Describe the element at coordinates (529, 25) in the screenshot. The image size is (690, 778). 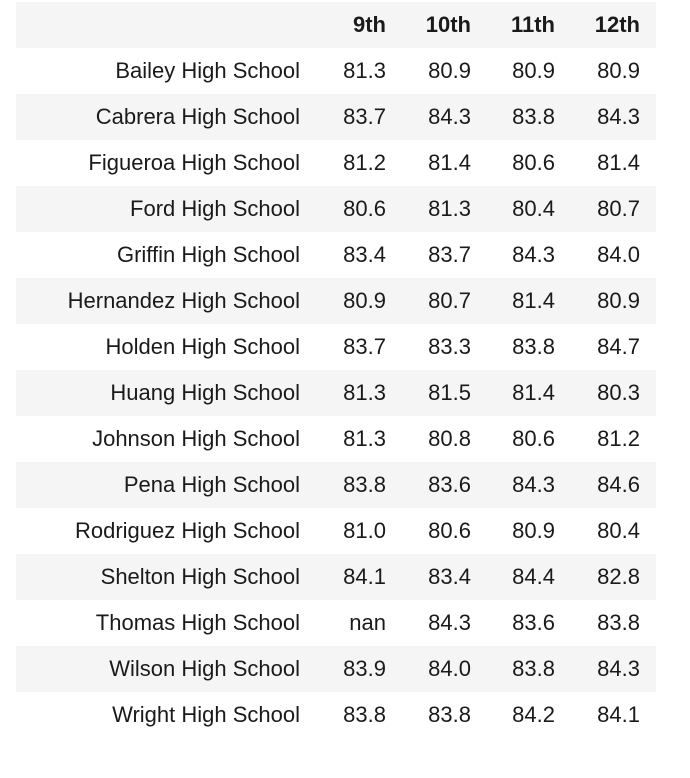
I see `column-header-11th: 11th` at that location.